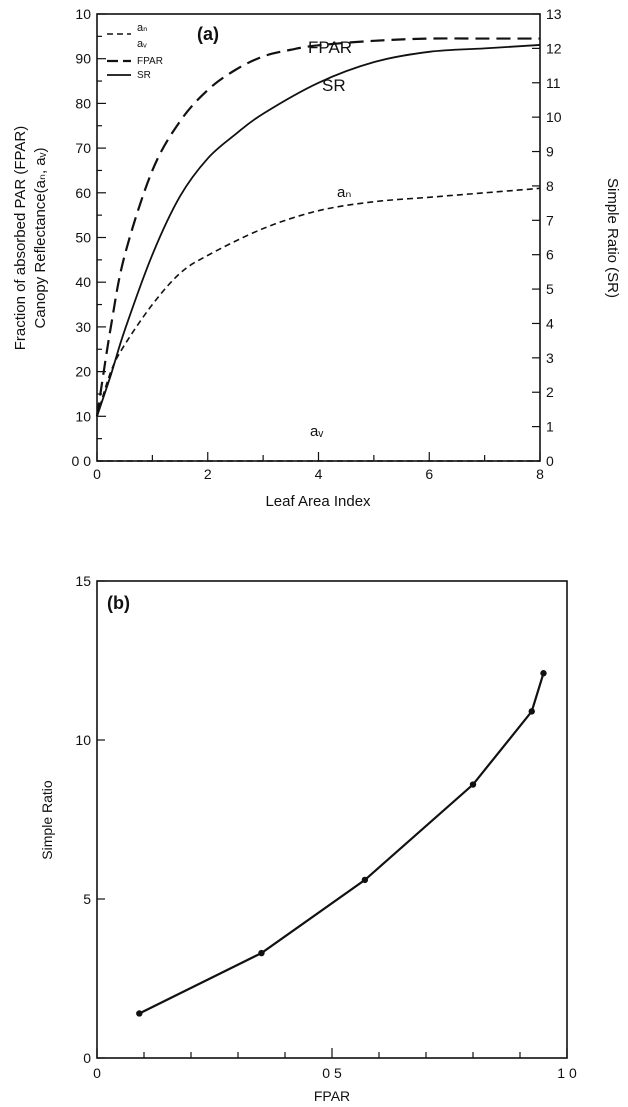 The height and width of the screenshot is (1107, 628). Describe the element at coordinates (332, 1073) in the screenshot. I see `x-tick-label: 0 5` at that location.